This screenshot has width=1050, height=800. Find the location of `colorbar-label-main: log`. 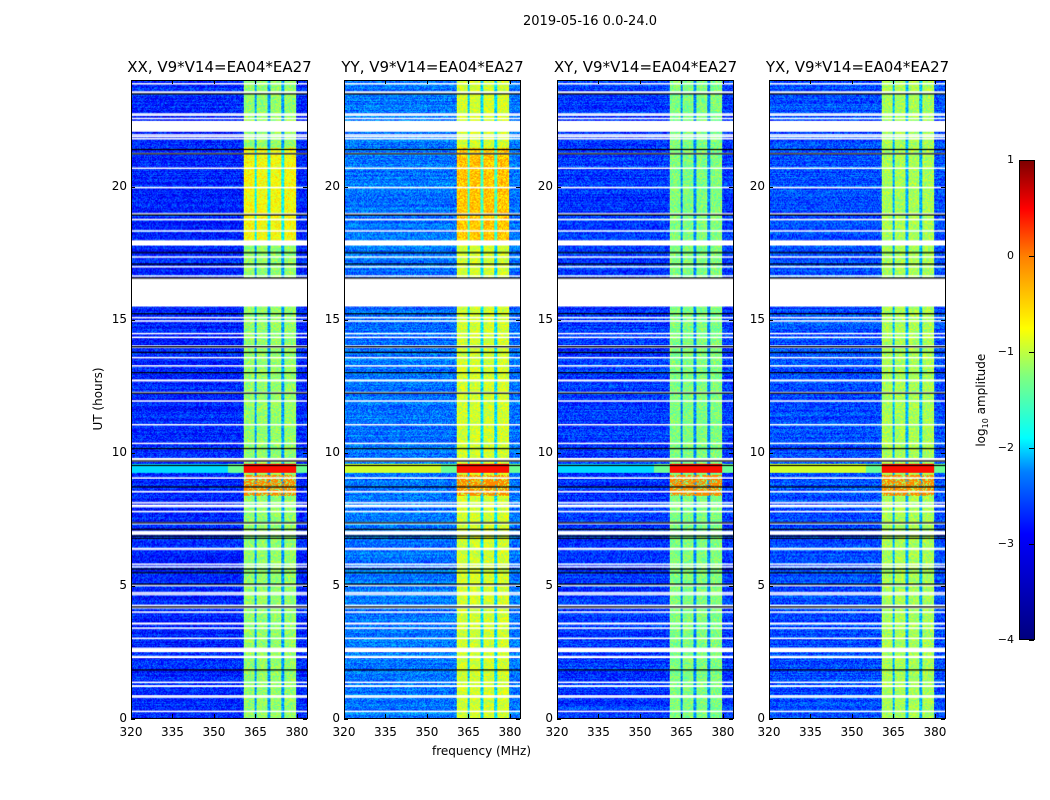

colorbar-label-main: log is located at coordinates (980, 437).